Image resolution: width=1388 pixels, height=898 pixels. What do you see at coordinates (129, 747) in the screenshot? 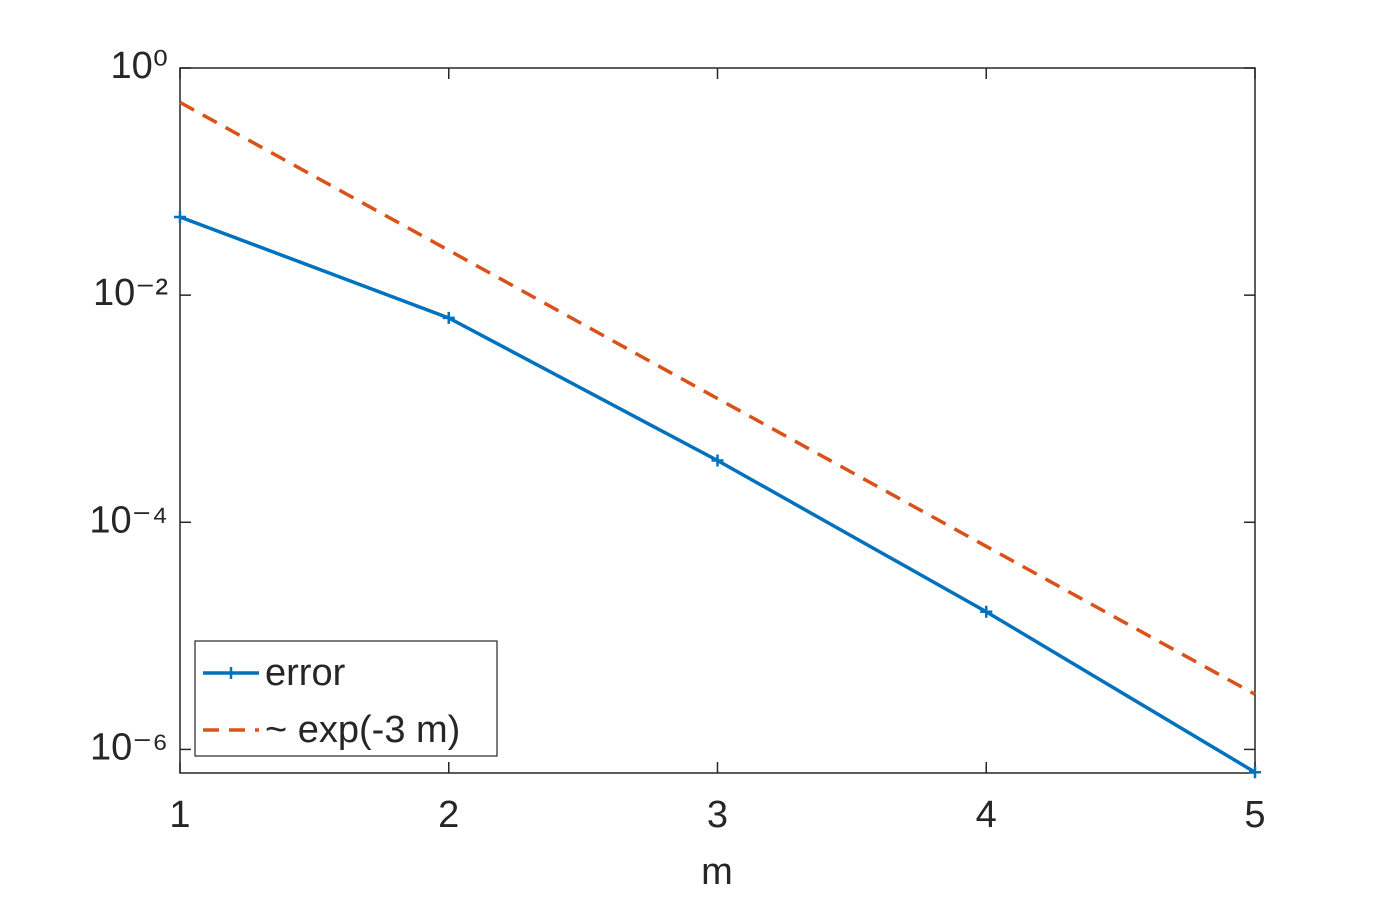
I see `y-tick-label: 10⁻⁶` at bounding box center [129, 747].